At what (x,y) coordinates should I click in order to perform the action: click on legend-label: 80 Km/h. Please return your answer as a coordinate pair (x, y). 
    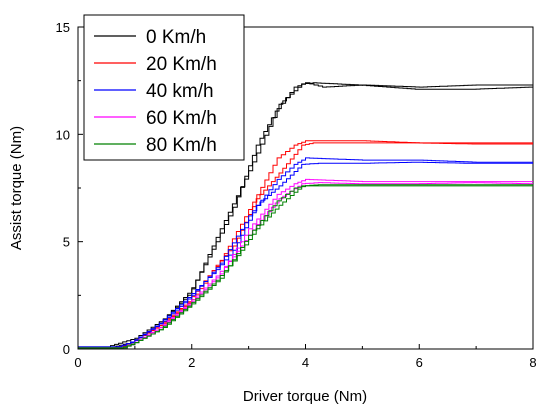
    Looking at the image, I should click on (181, 145).